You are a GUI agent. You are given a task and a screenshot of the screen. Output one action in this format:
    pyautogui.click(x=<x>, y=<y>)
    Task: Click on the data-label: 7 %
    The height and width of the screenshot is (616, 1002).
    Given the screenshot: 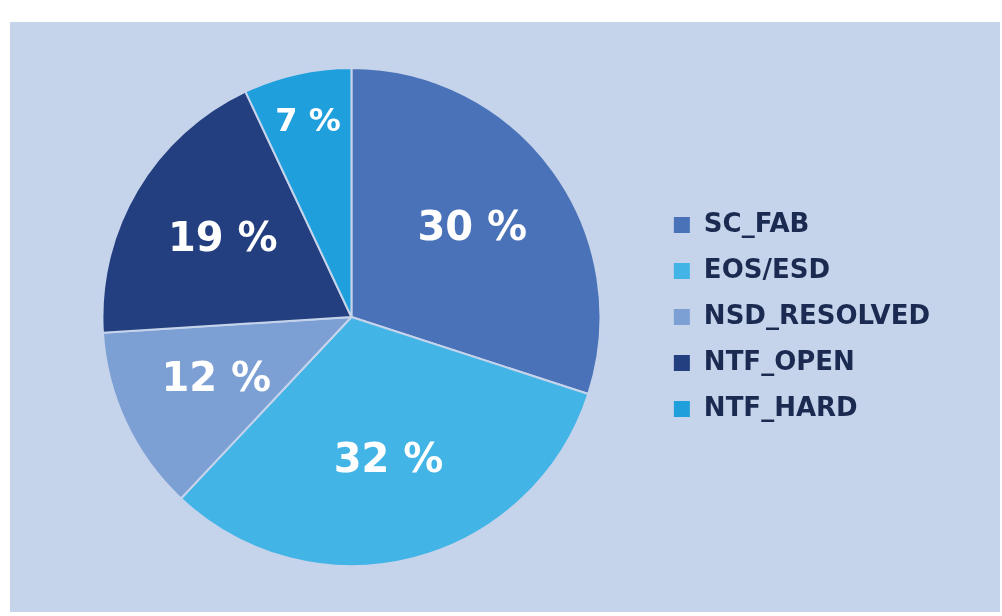 What is the action you would take?
    pyautogui.click(x=308, y=119)
    